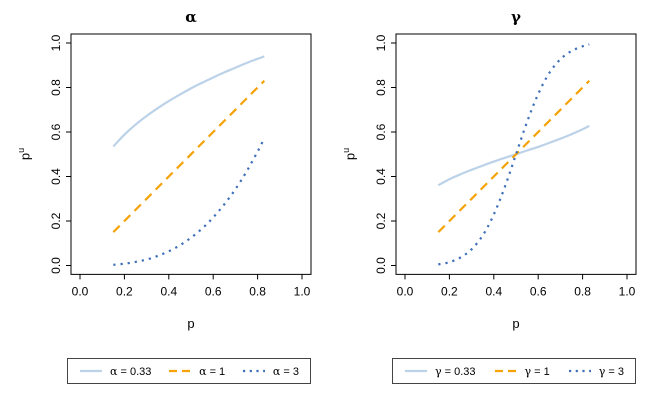  I want to click on legend-item: α = 0.33, so click(115, 371).